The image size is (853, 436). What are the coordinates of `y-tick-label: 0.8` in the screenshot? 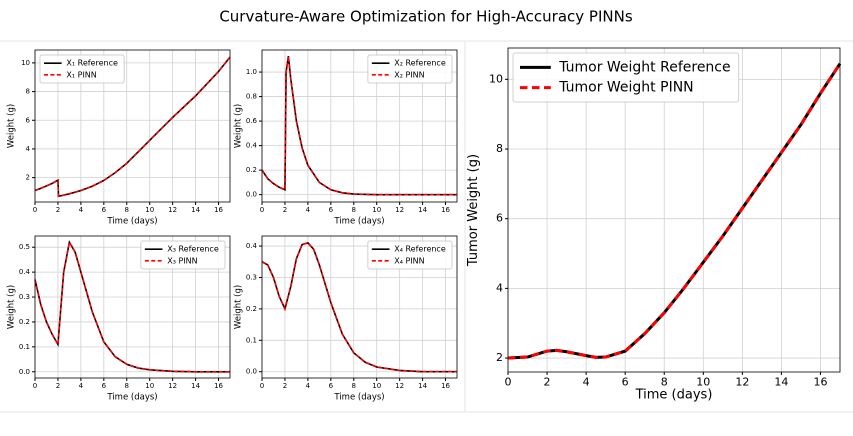 It's located at (251, 97).